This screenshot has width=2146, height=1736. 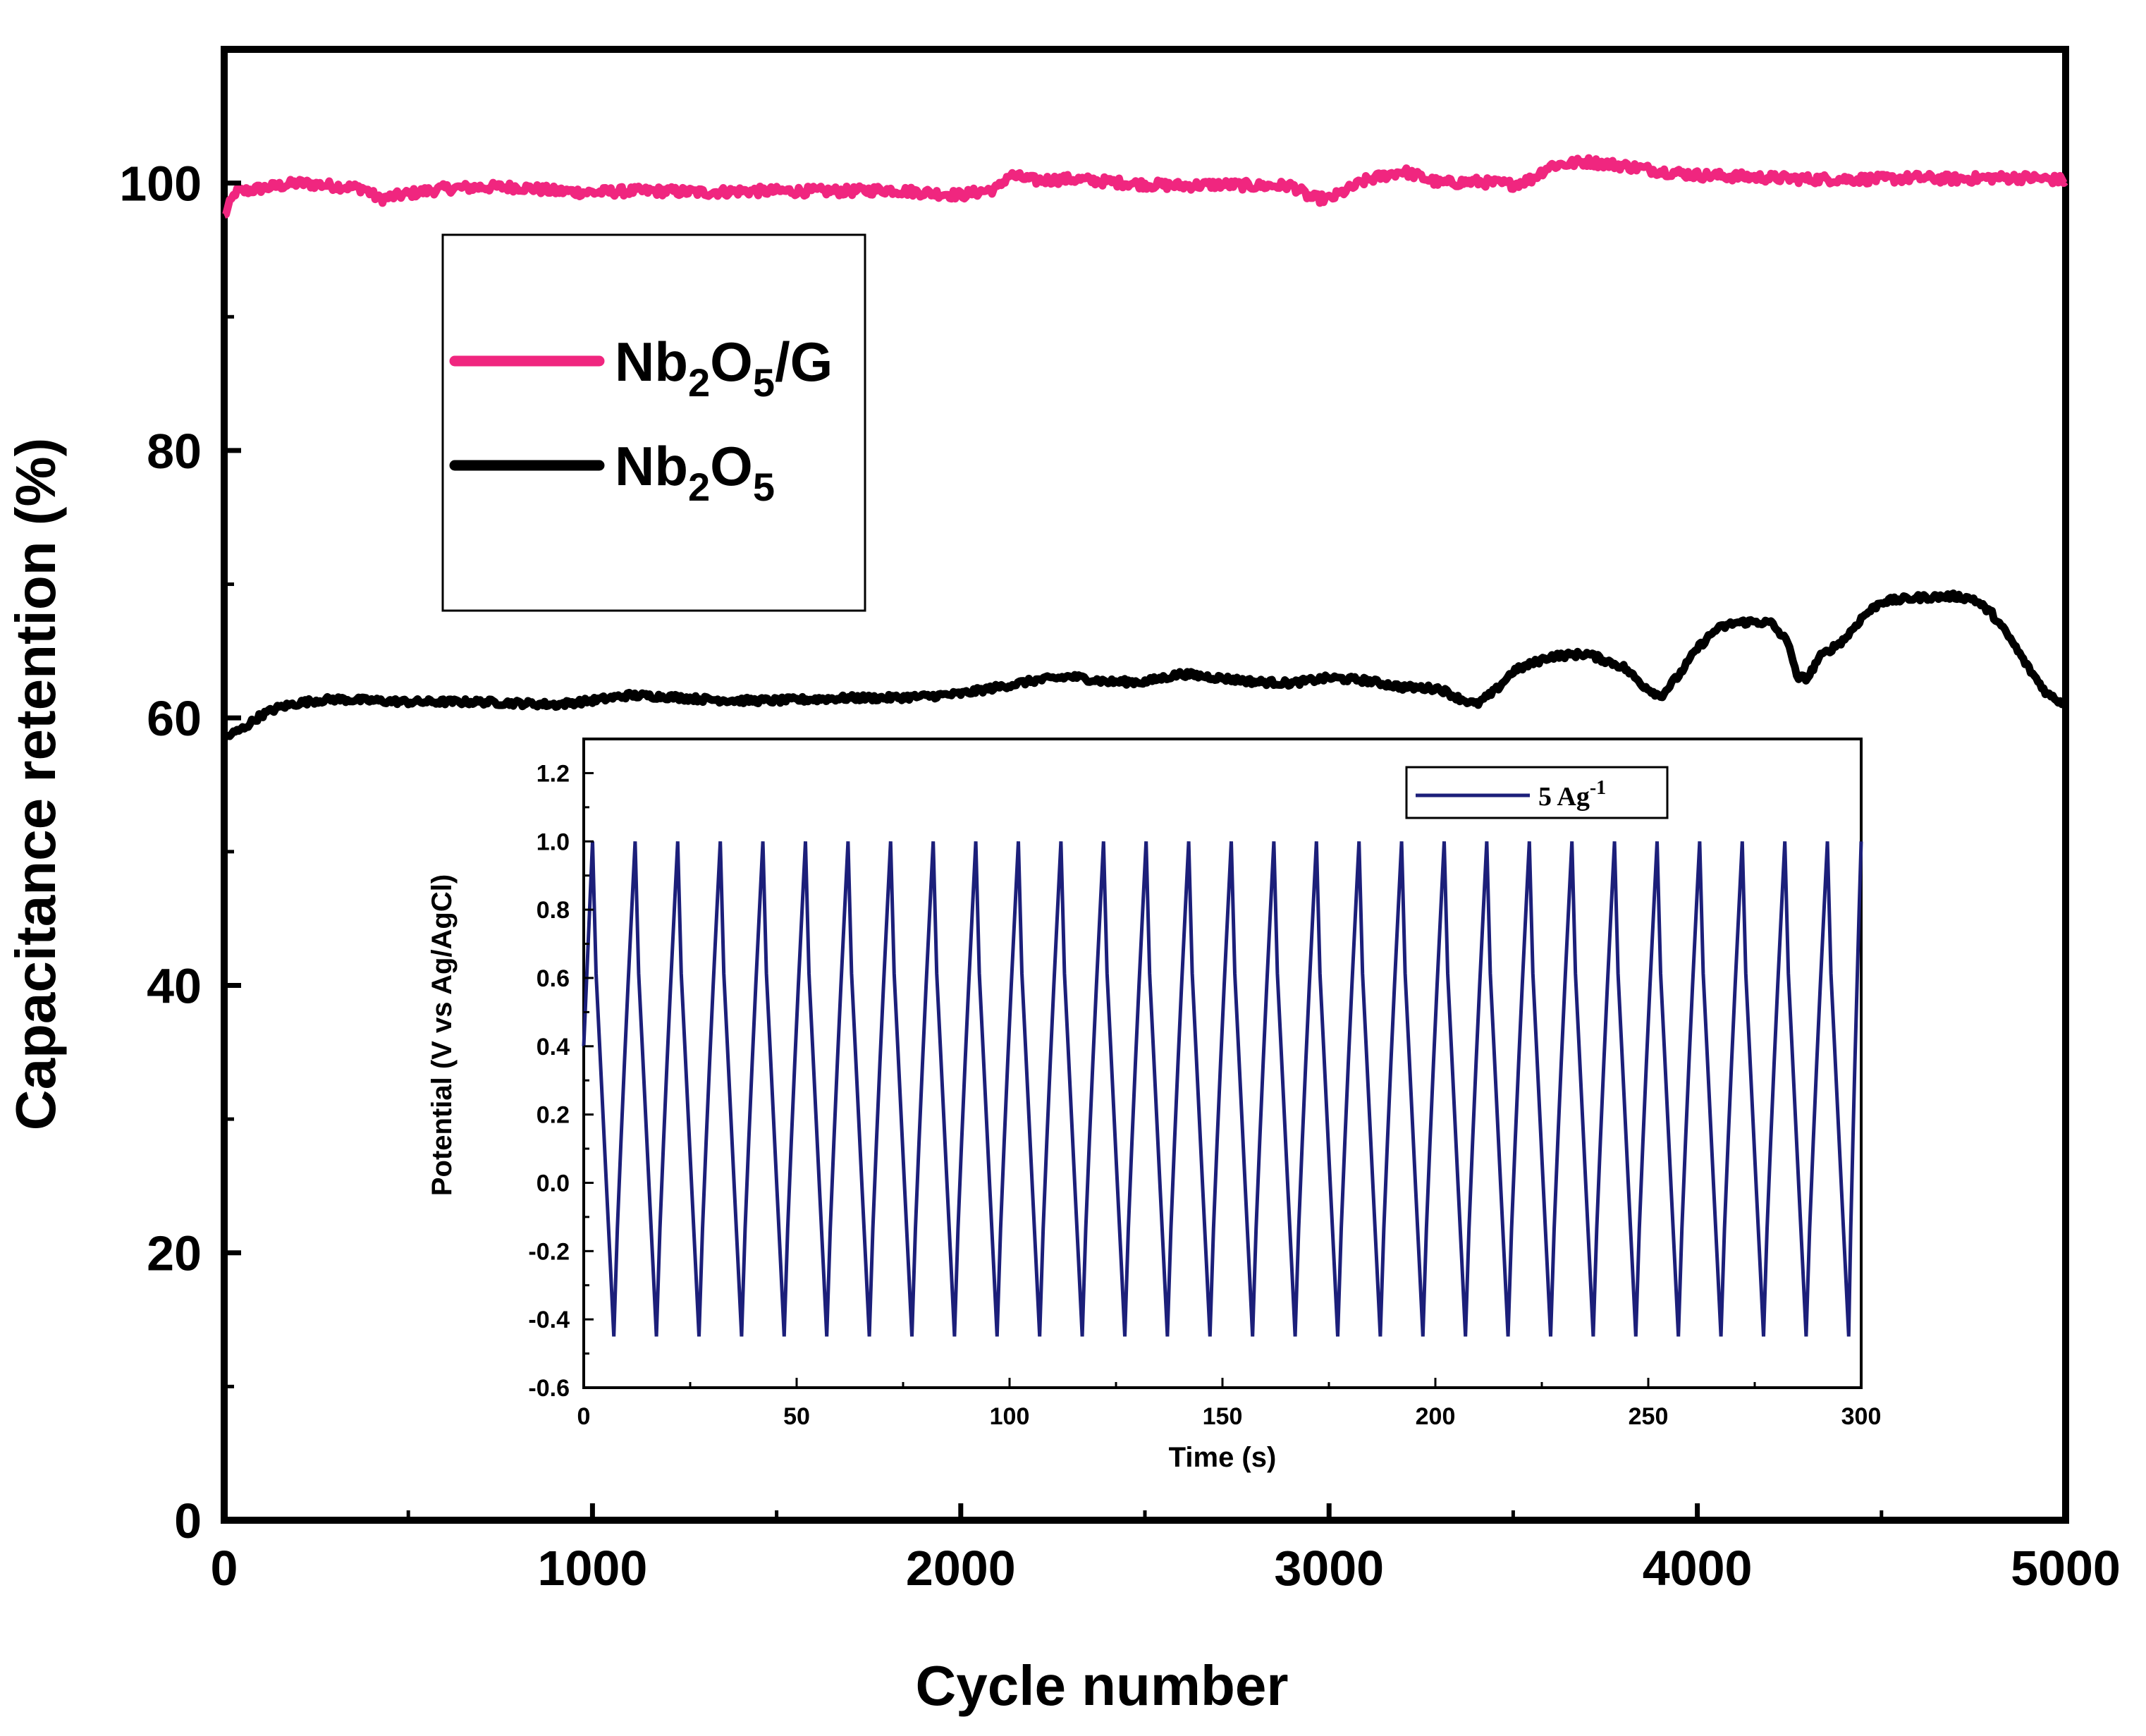 What do you see at coordinates (2066, 1569) in the screenshot?
I see `main-x-tick-label: 5000` at bounding box center [2066, 1569].